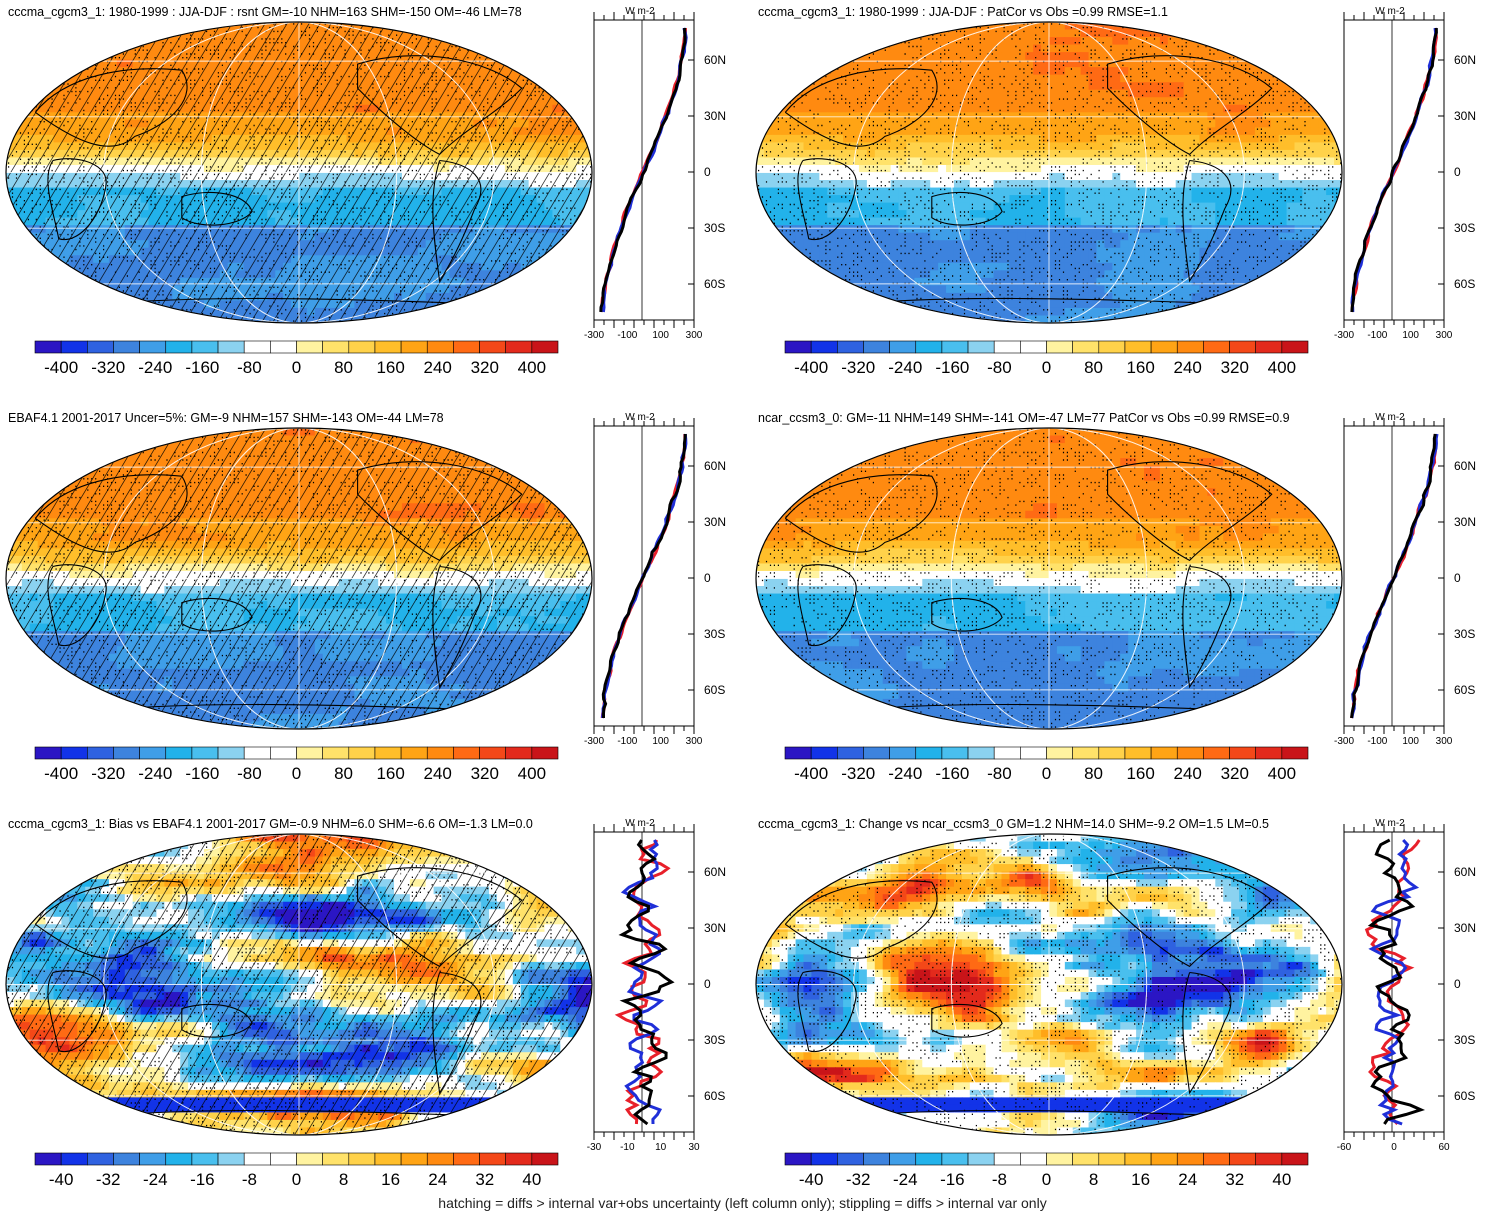 This screenshot has height=1215, width=1485. I want to click on map-outline, so click(299, 984).